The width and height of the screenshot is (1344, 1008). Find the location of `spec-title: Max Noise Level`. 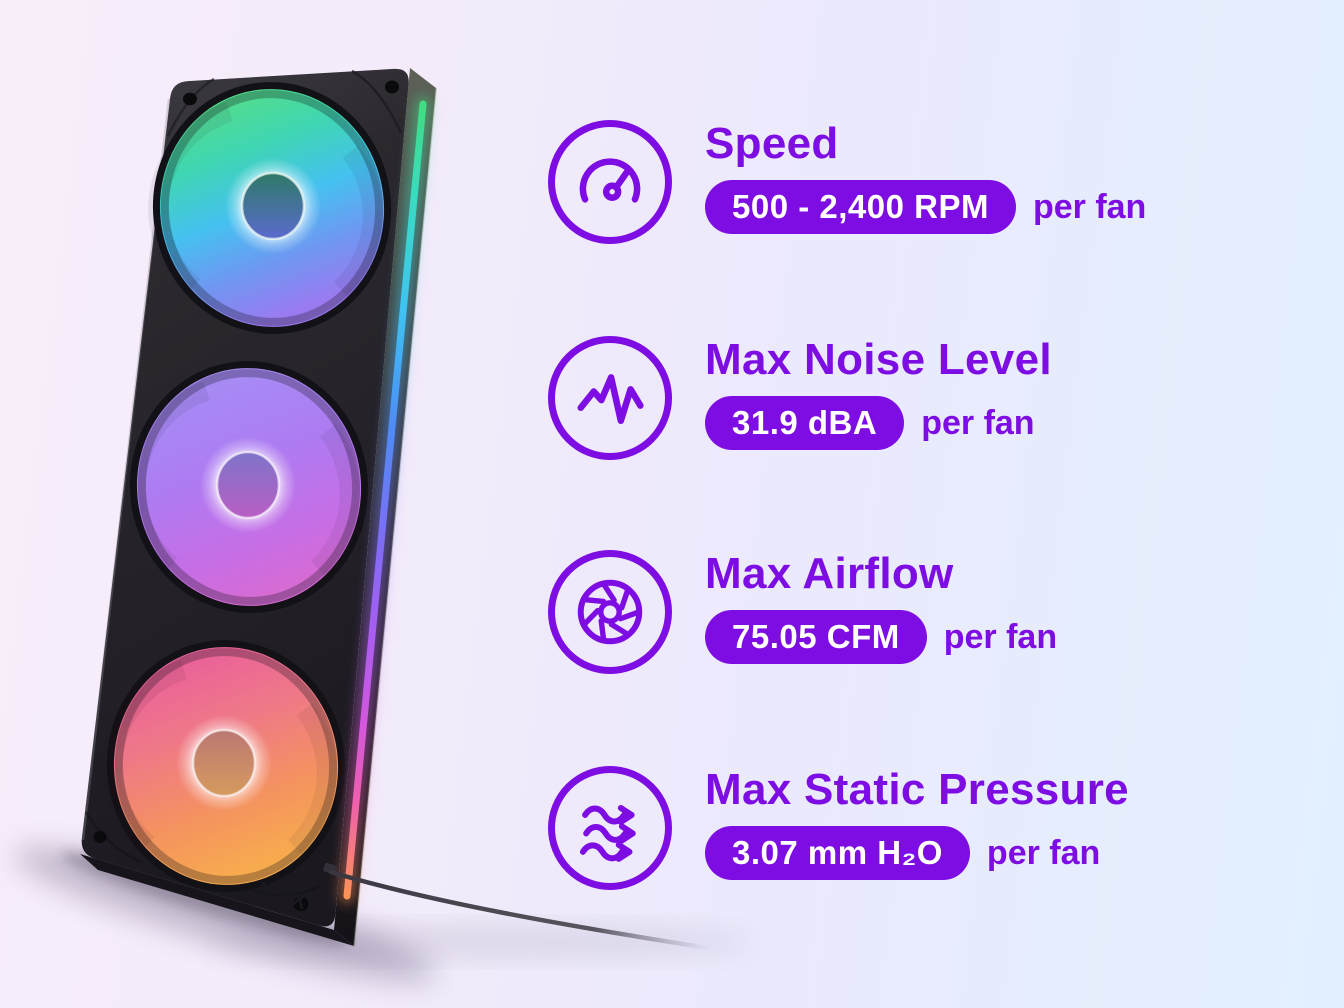

spec-title: Max Noise Level is located at coordinates (878, 359).